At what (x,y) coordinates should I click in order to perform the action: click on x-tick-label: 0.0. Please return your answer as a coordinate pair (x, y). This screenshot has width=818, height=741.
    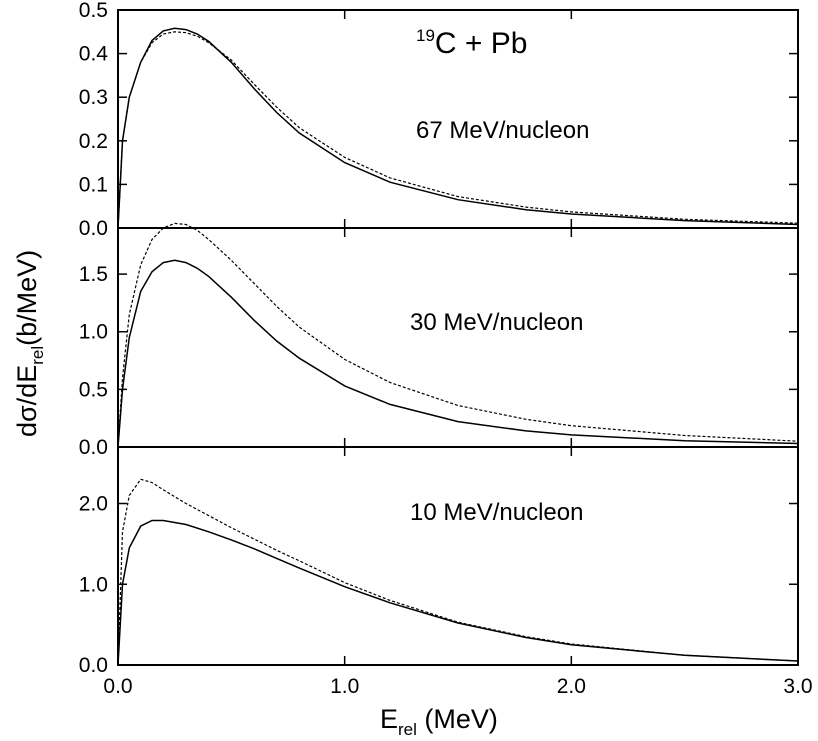
    Looking at the image, I should click on (117, 686).